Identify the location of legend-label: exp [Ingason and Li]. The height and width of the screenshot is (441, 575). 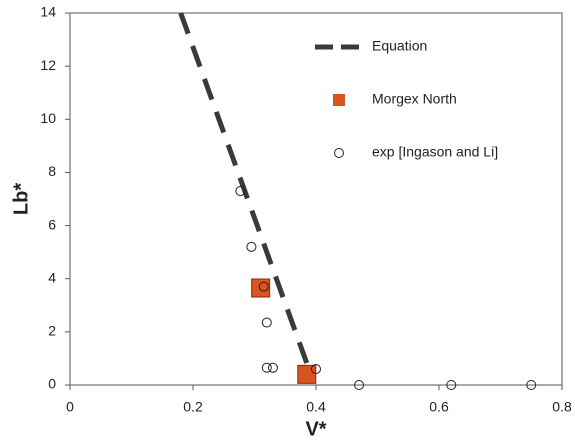
(435, 152).